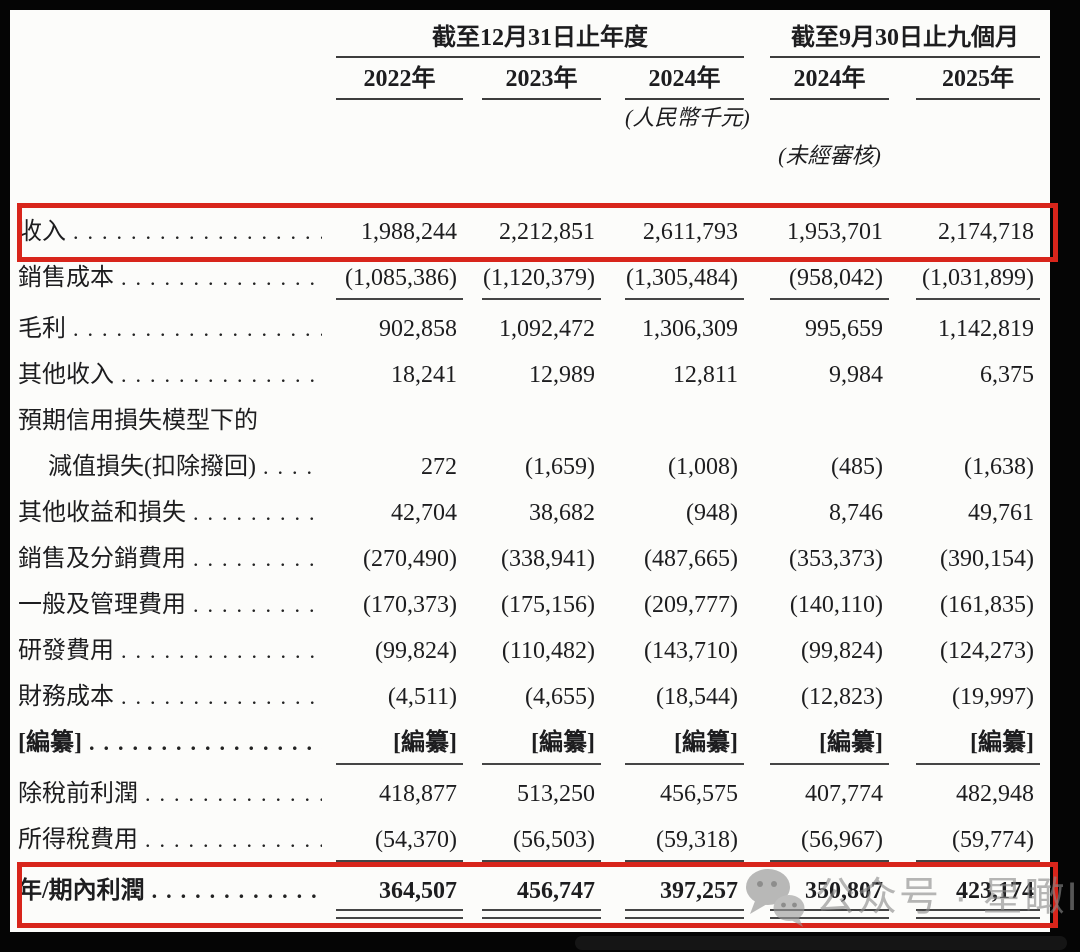 The image size is (1080, 952). Describe the element at coordinates (81, 891) in the screenshot. I see `row-label: 年/期內利潤` at that location.